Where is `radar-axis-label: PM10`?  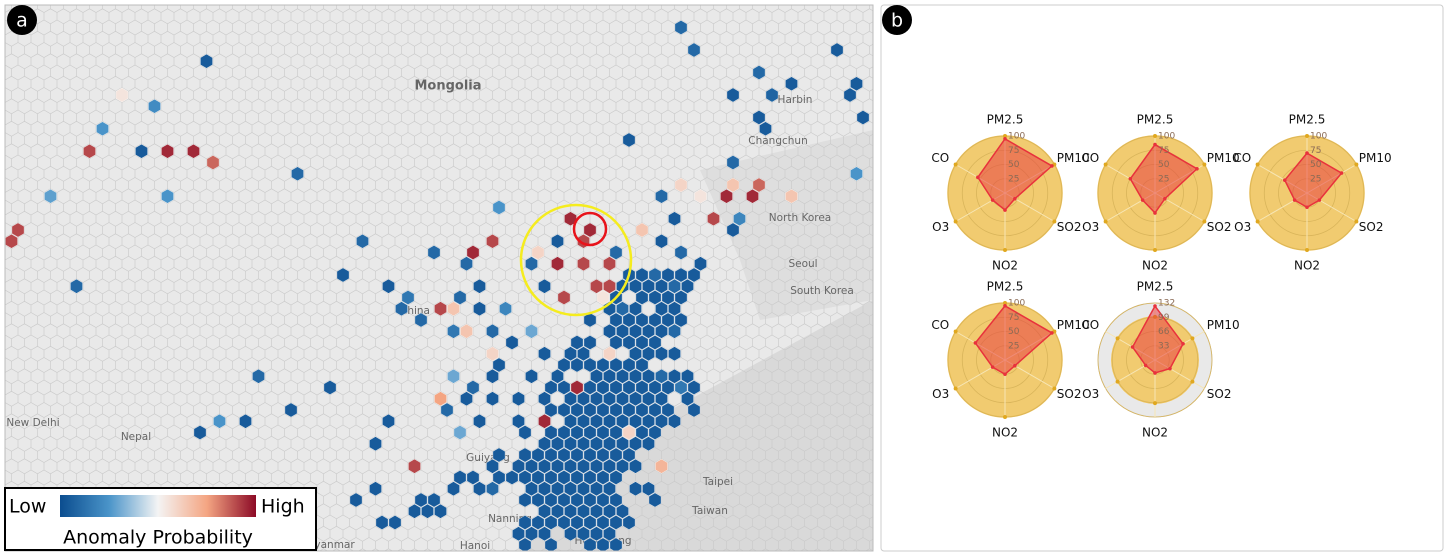
radar-axis-label: PM10 is located at coordinates (1073, 158).